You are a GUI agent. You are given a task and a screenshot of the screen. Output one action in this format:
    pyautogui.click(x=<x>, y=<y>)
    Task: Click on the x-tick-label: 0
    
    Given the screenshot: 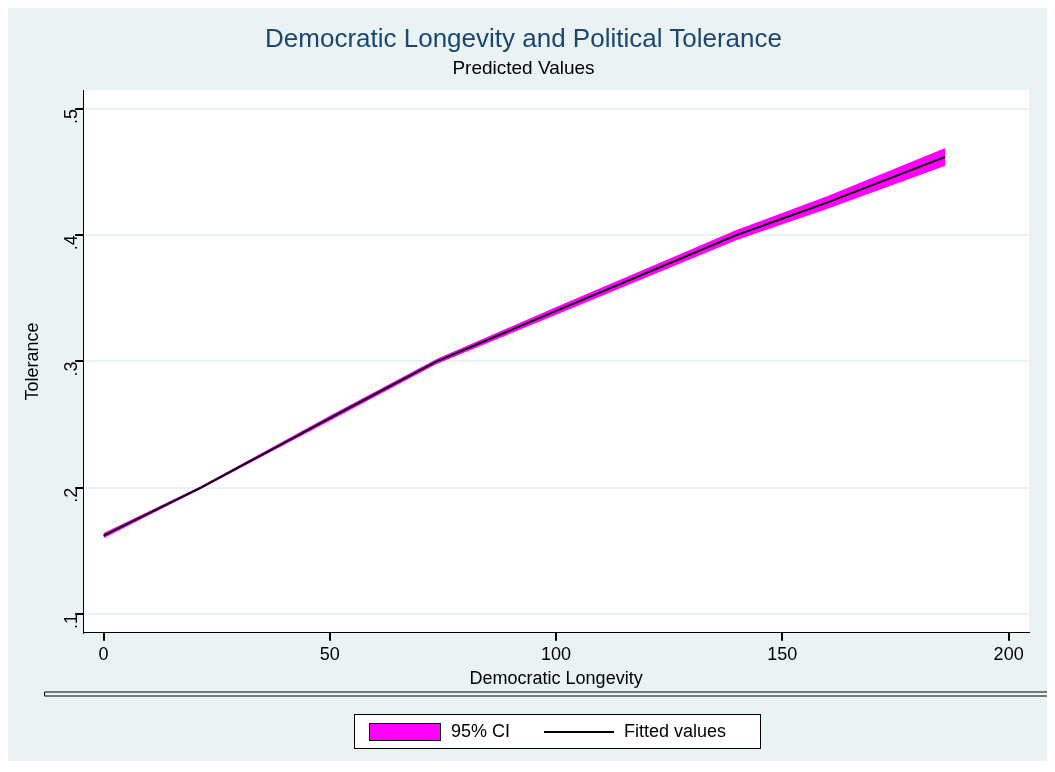 What is the action you would take?
    pyautogui.click(x=103, y=653)
    